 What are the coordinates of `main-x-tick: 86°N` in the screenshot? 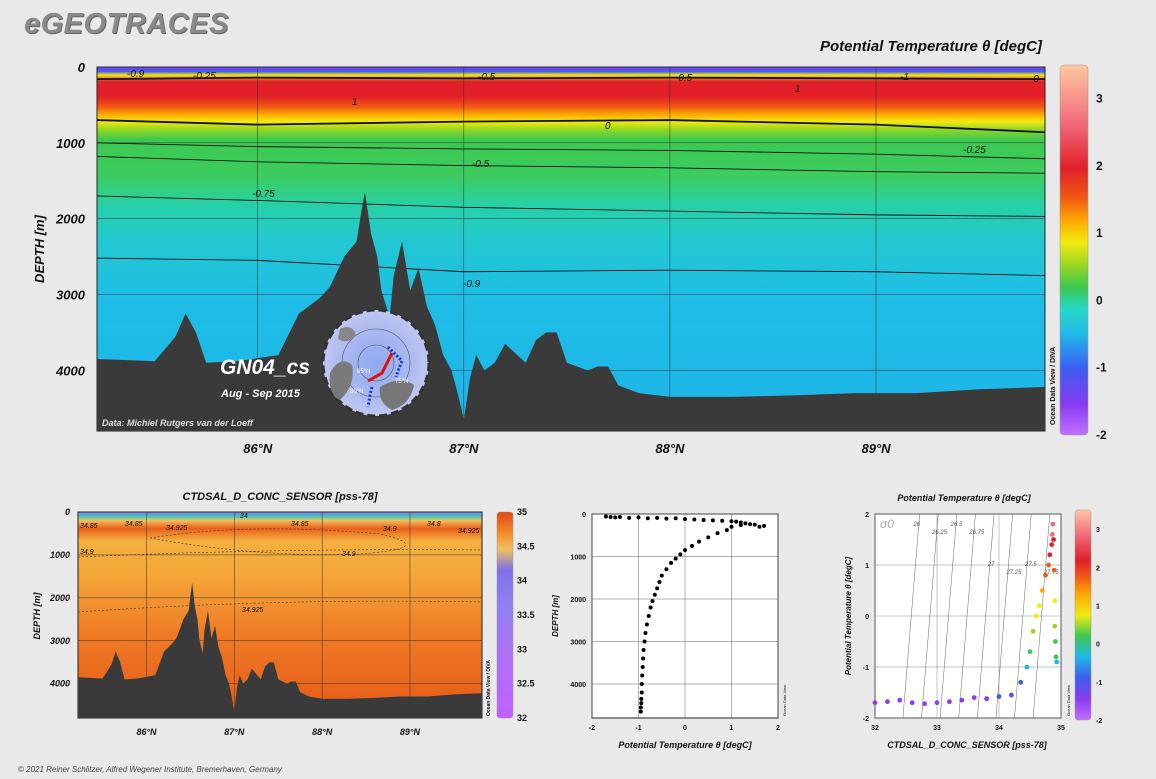 It's located at (258, 448).